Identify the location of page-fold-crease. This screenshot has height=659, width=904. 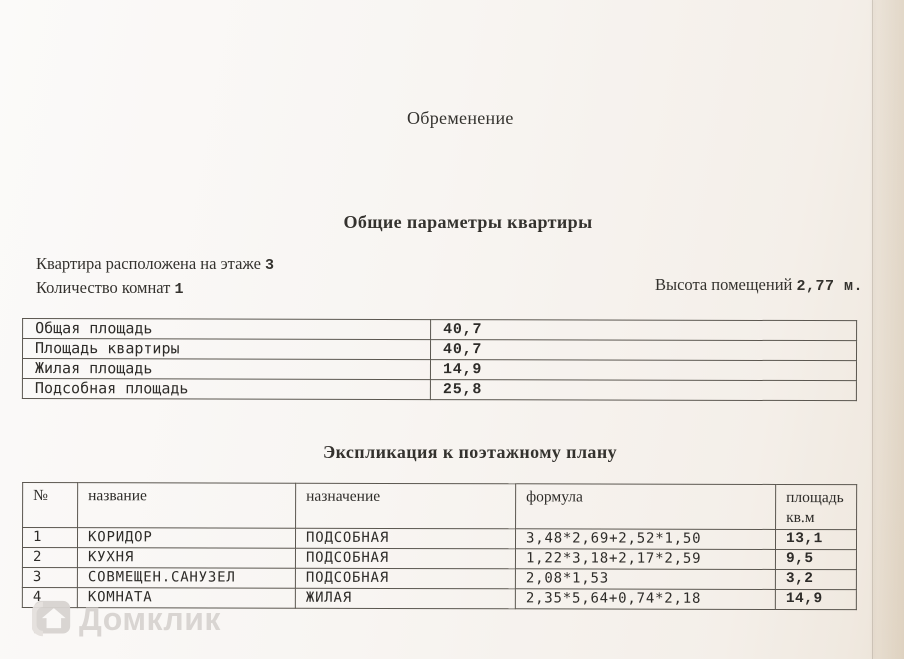
(872, 329).